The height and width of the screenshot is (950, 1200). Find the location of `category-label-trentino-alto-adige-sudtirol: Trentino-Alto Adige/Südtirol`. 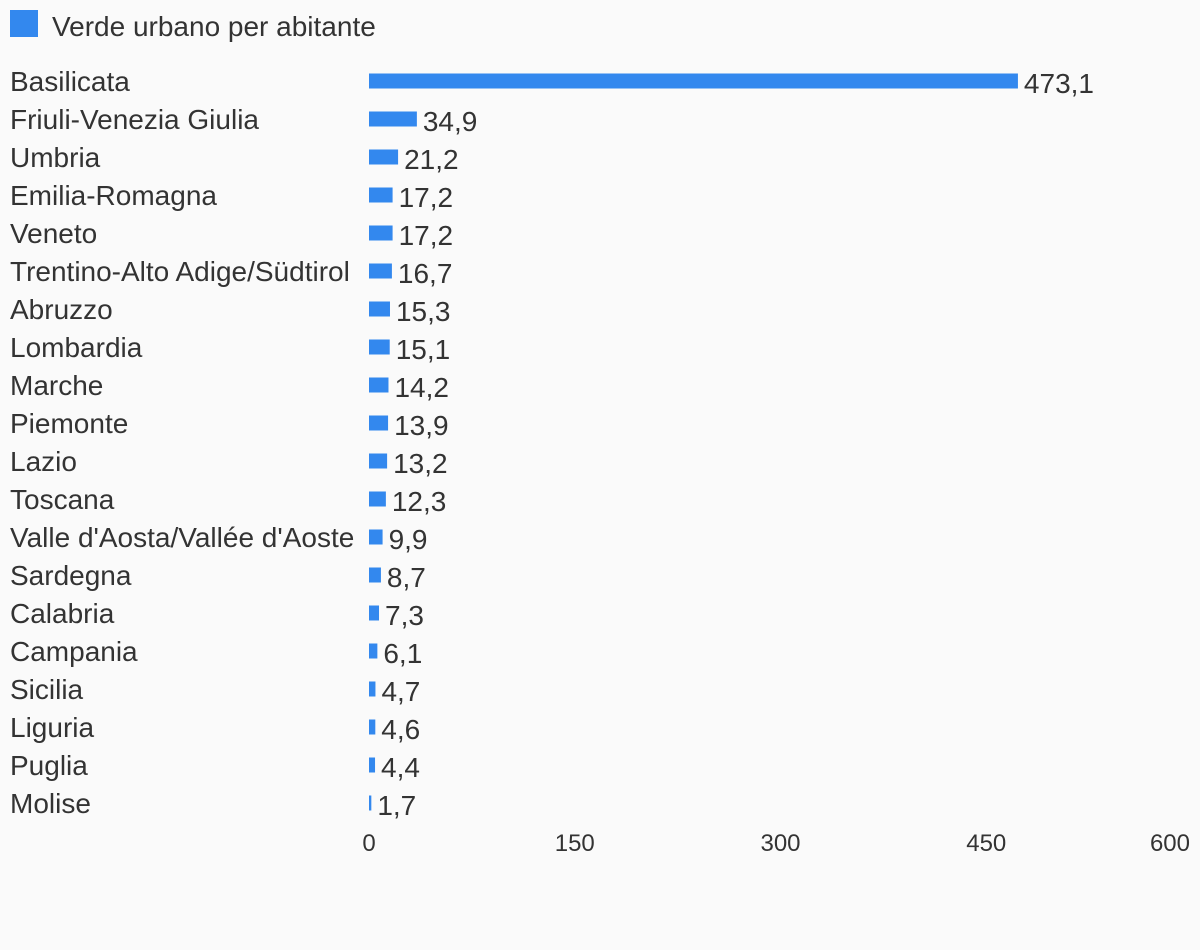

category-label-trentino-alto-adige-sudtirol: Trentino-Alto Adige/Südtirol is located at coordinates (180, 271).